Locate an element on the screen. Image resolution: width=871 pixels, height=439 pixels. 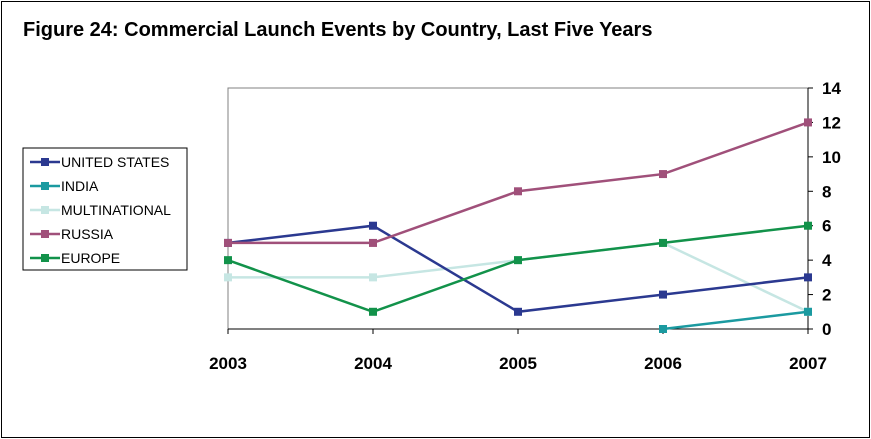
series-line-multinational is located at coordinates (518, 277).